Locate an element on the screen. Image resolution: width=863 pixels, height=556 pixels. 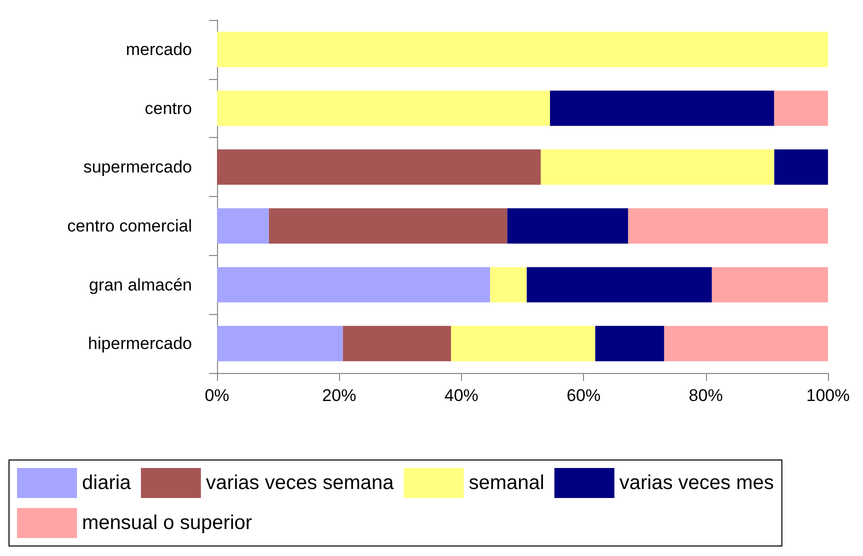
y-tick-label: supermercado is located at coordinates (137, 167).